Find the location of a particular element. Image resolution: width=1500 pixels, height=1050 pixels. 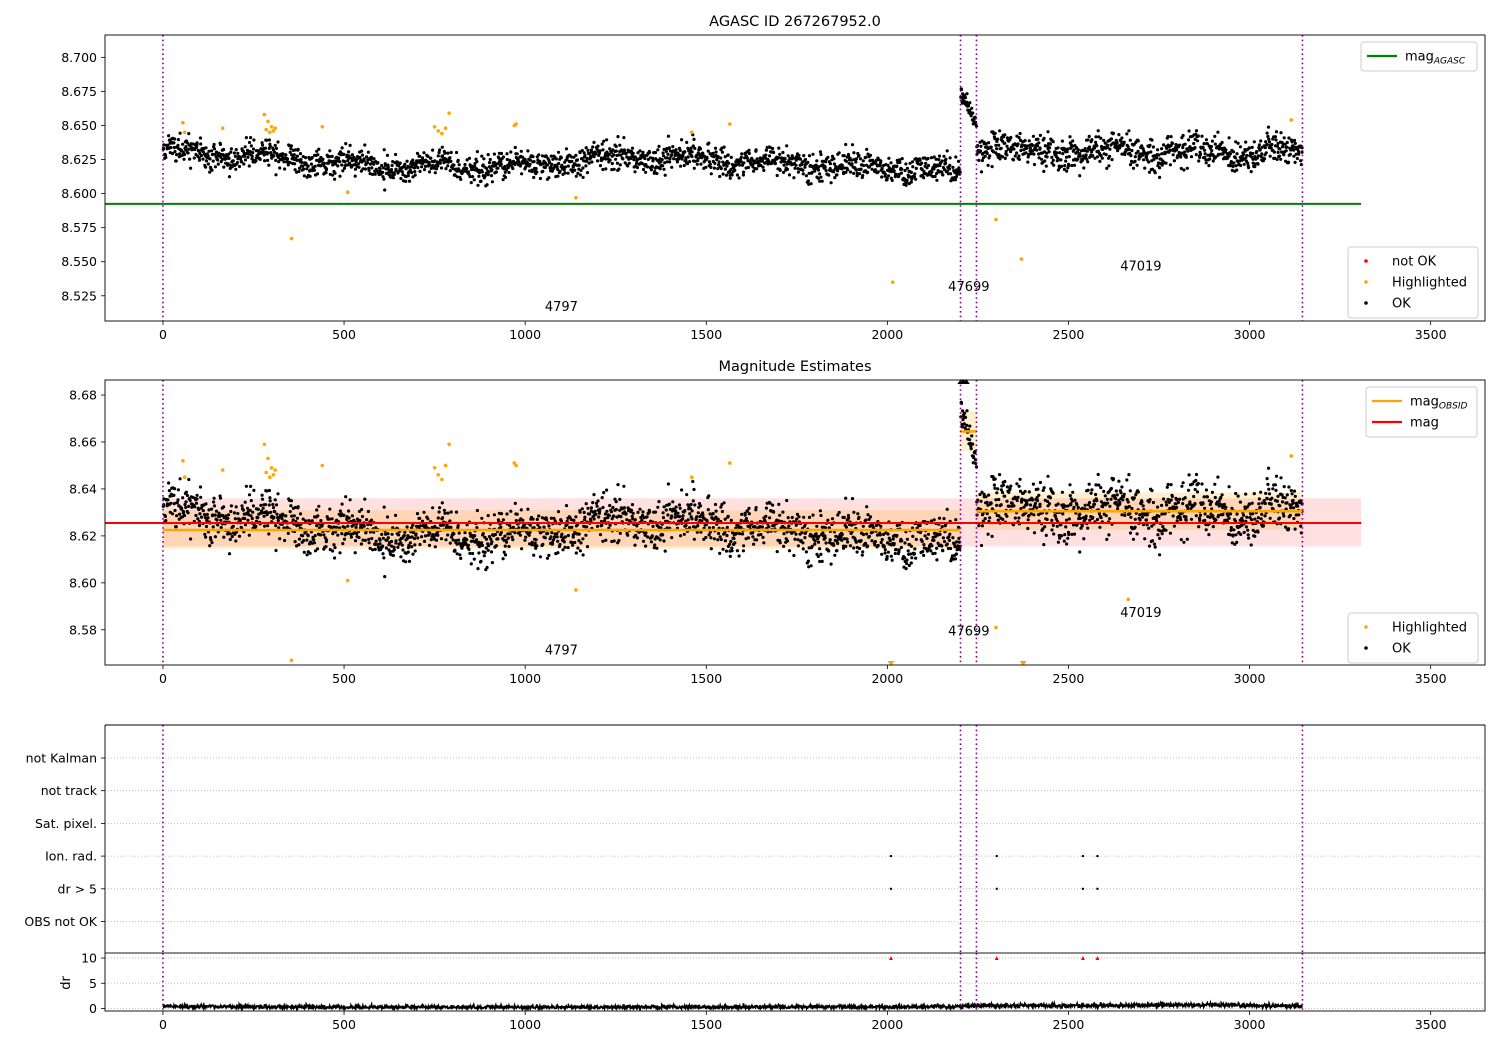

agasc-x-tick-label: 3500 is located at coordinates (1431, 334).